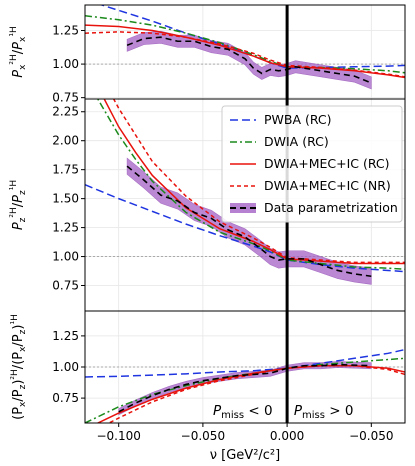 The height and width of the screenshot is (466, 415). Describe the element at coordinates (243, 412) in the screenshot. I see `annotation-pmiss: Pmiss < 0` at that location.